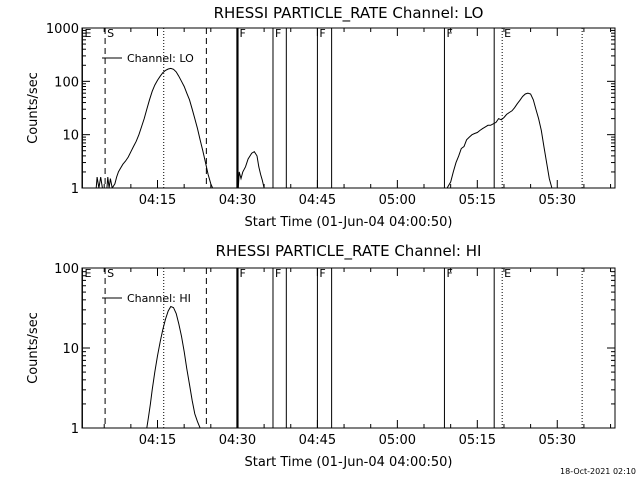  Describe the element at coordinates (349, 251) in the screenshot. I see `chart-title: RHESSI PARTICLE_RATE Channel: HI` at that location.